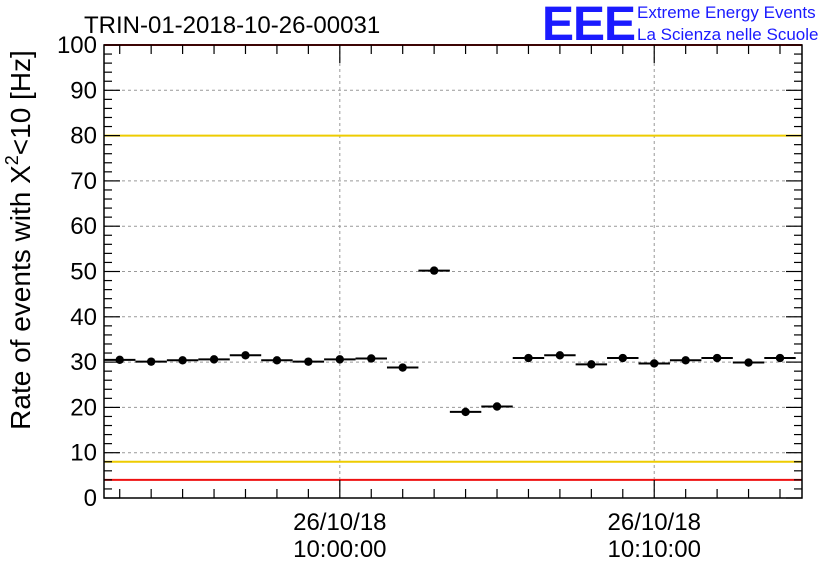  I want to click on y-tick-label: 50, so click(83, 272).